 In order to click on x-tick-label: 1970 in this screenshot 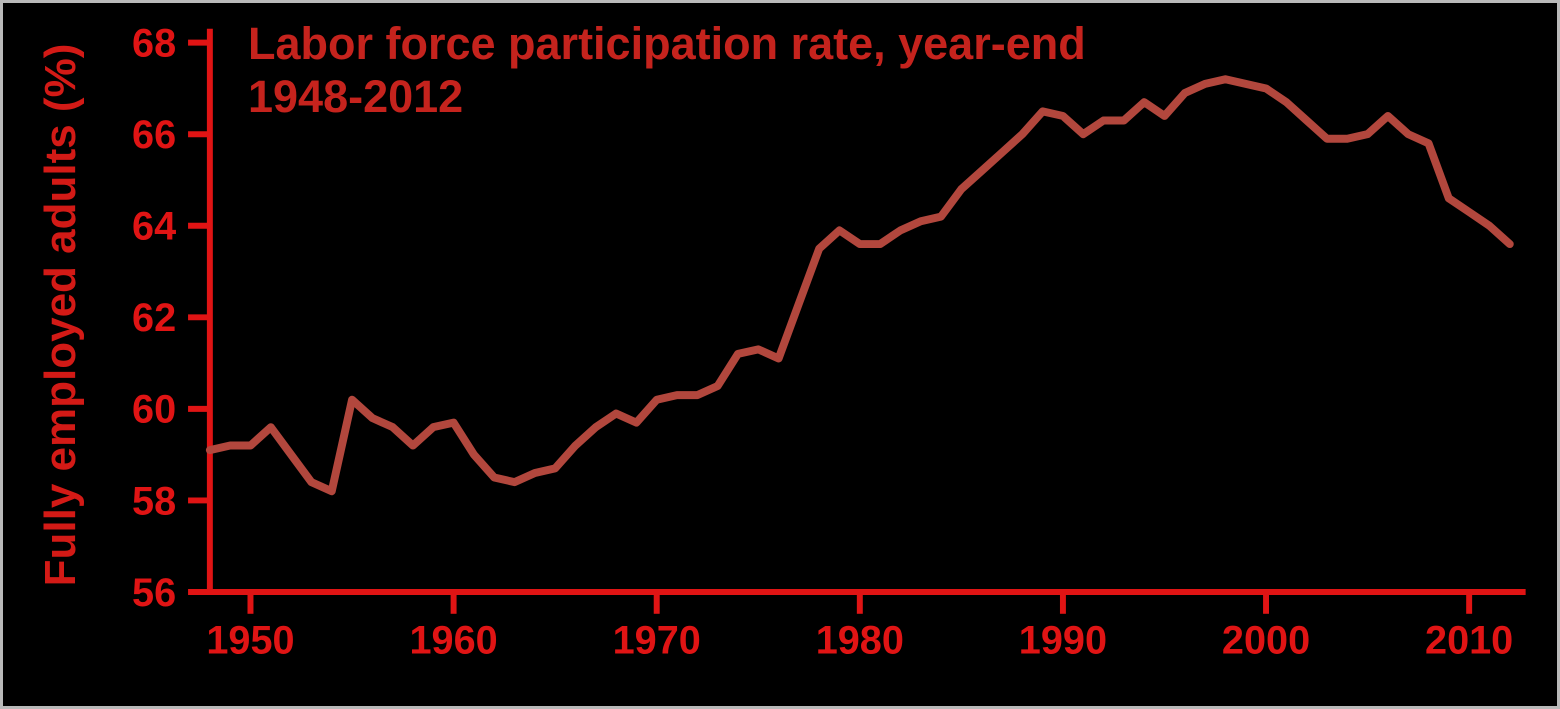, I will do `click(657, 640)`.